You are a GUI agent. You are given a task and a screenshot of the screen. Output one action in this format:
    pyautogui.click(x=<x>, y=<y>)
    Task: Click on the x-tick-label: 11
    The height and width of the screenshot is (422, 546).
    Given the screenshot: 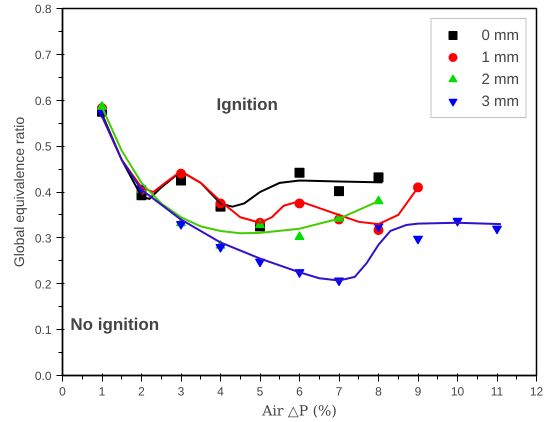 What is the action you would take?
    pyautogui.click(x=497, y=391)
    